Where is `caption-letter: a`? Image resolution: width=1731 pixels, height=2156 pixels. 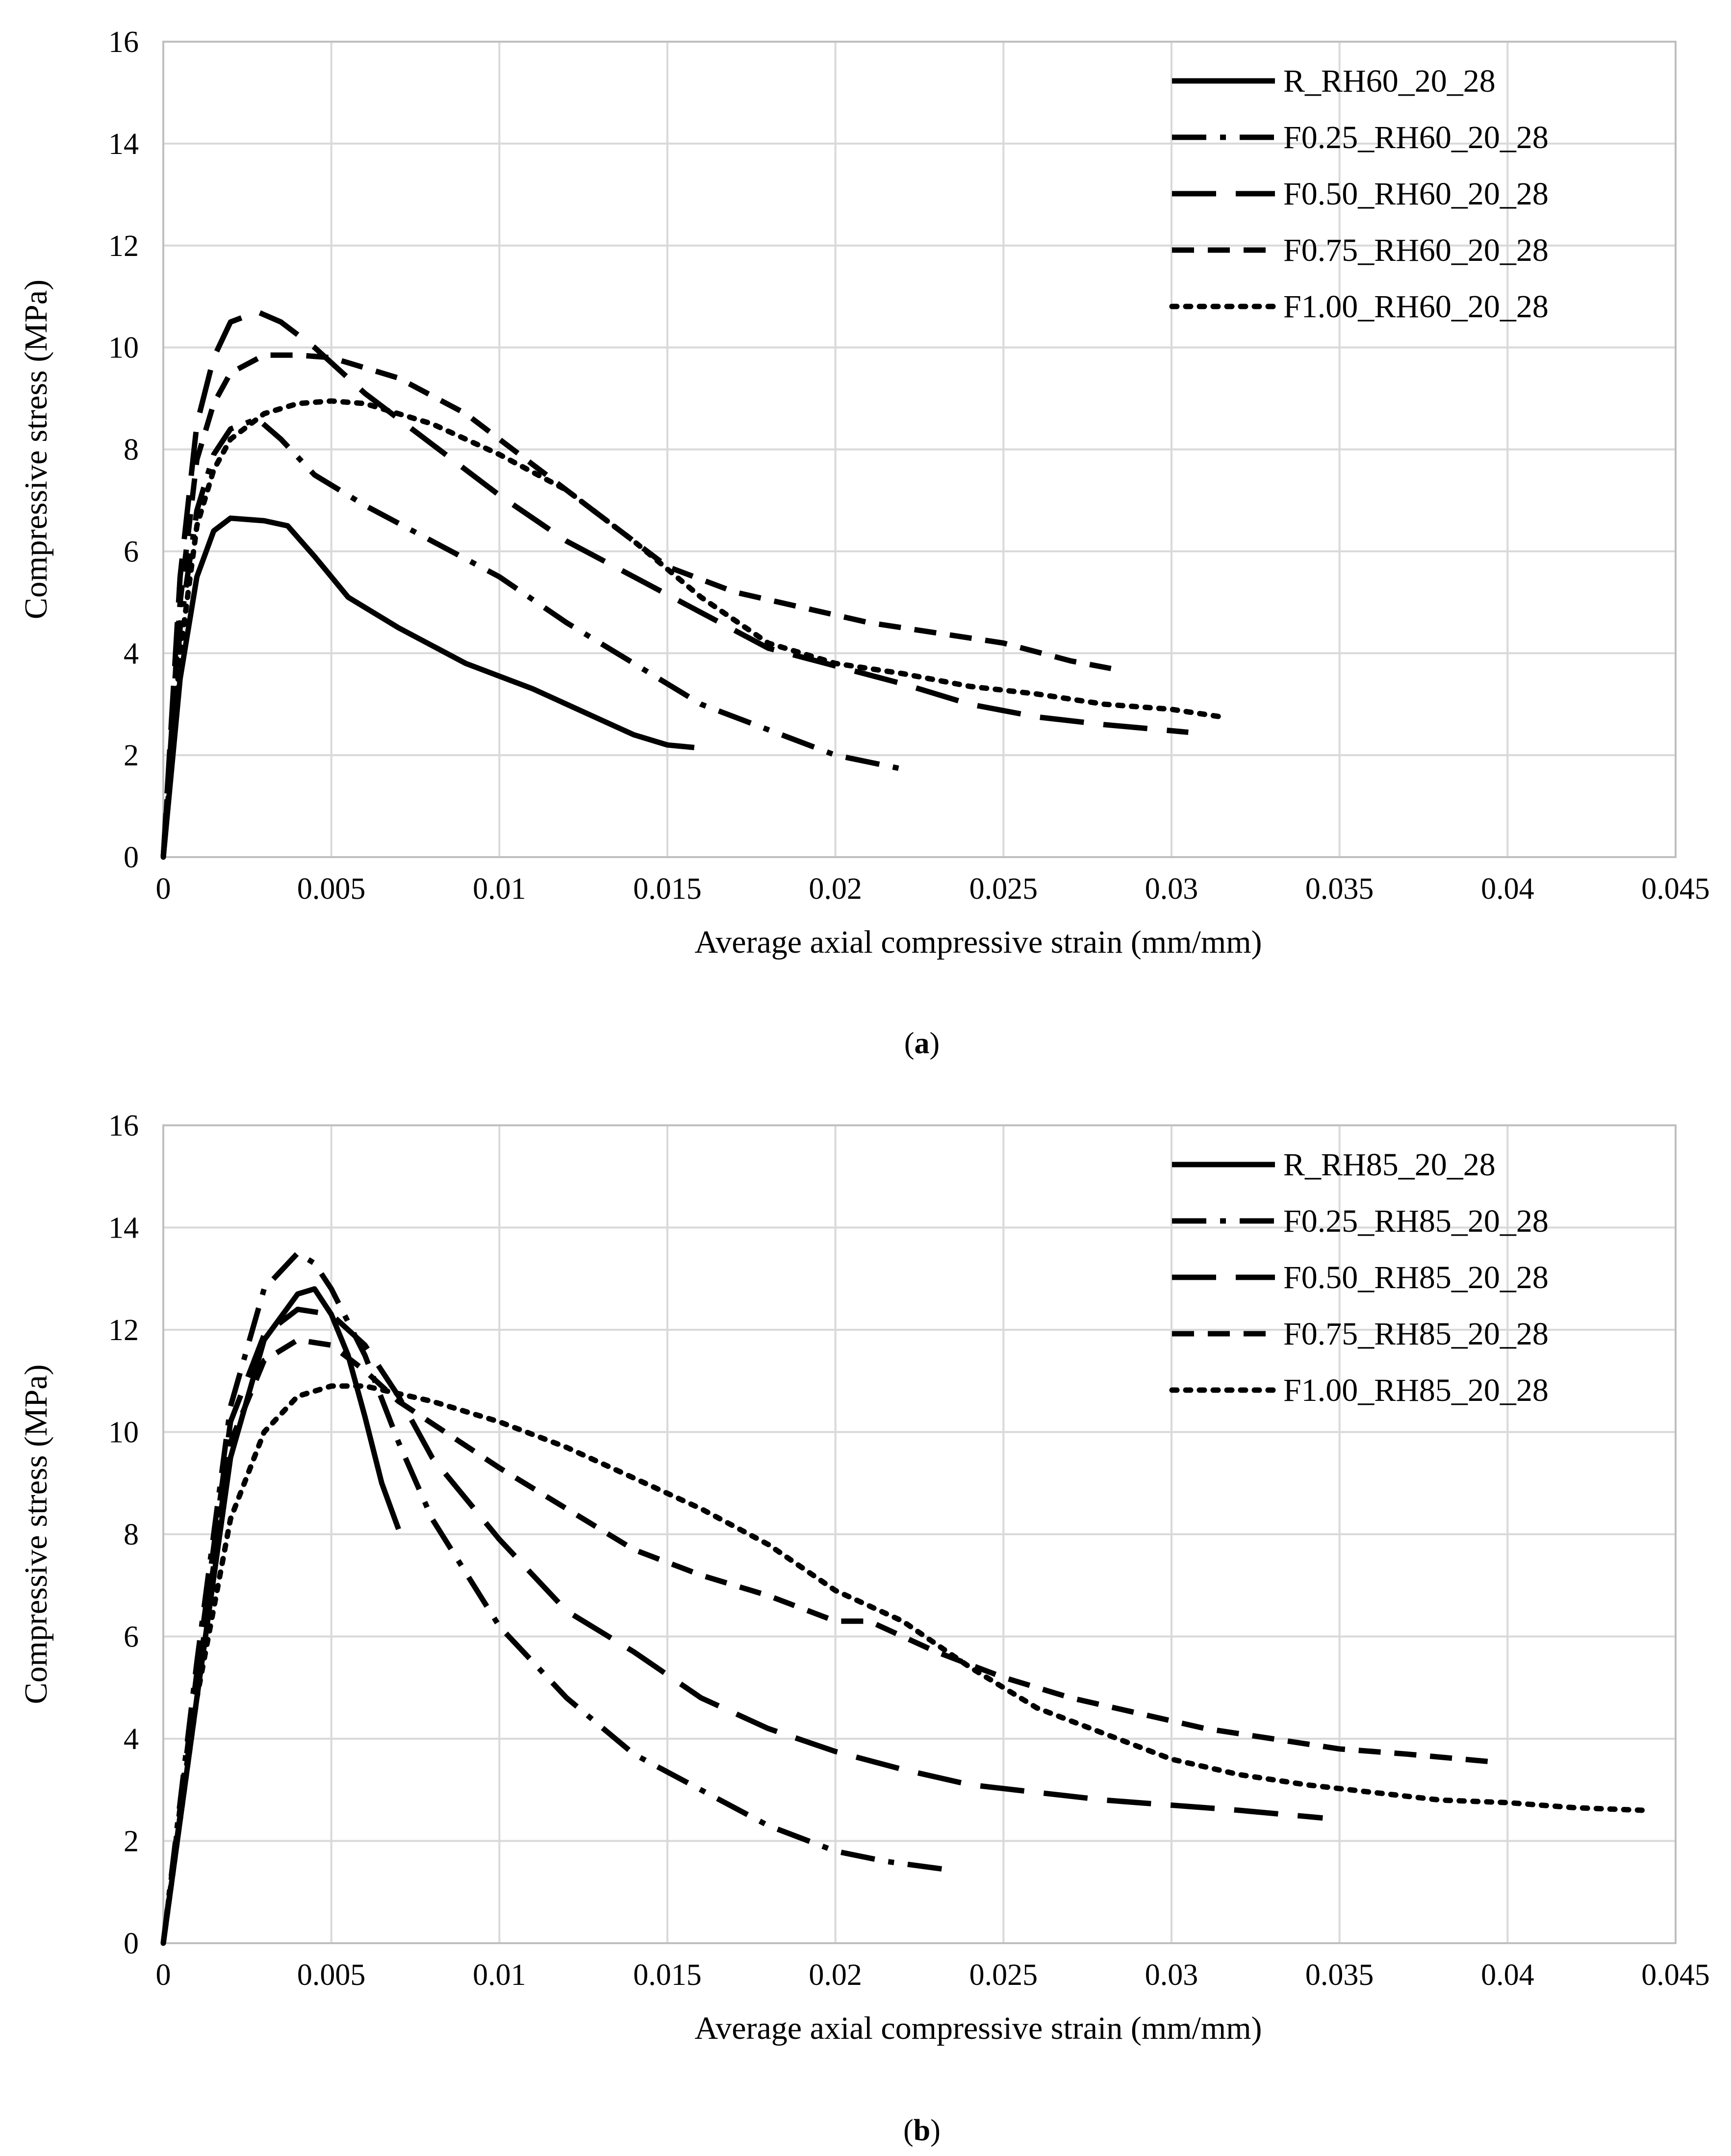 caption-letter: a is located at coordinates (922, 1043).